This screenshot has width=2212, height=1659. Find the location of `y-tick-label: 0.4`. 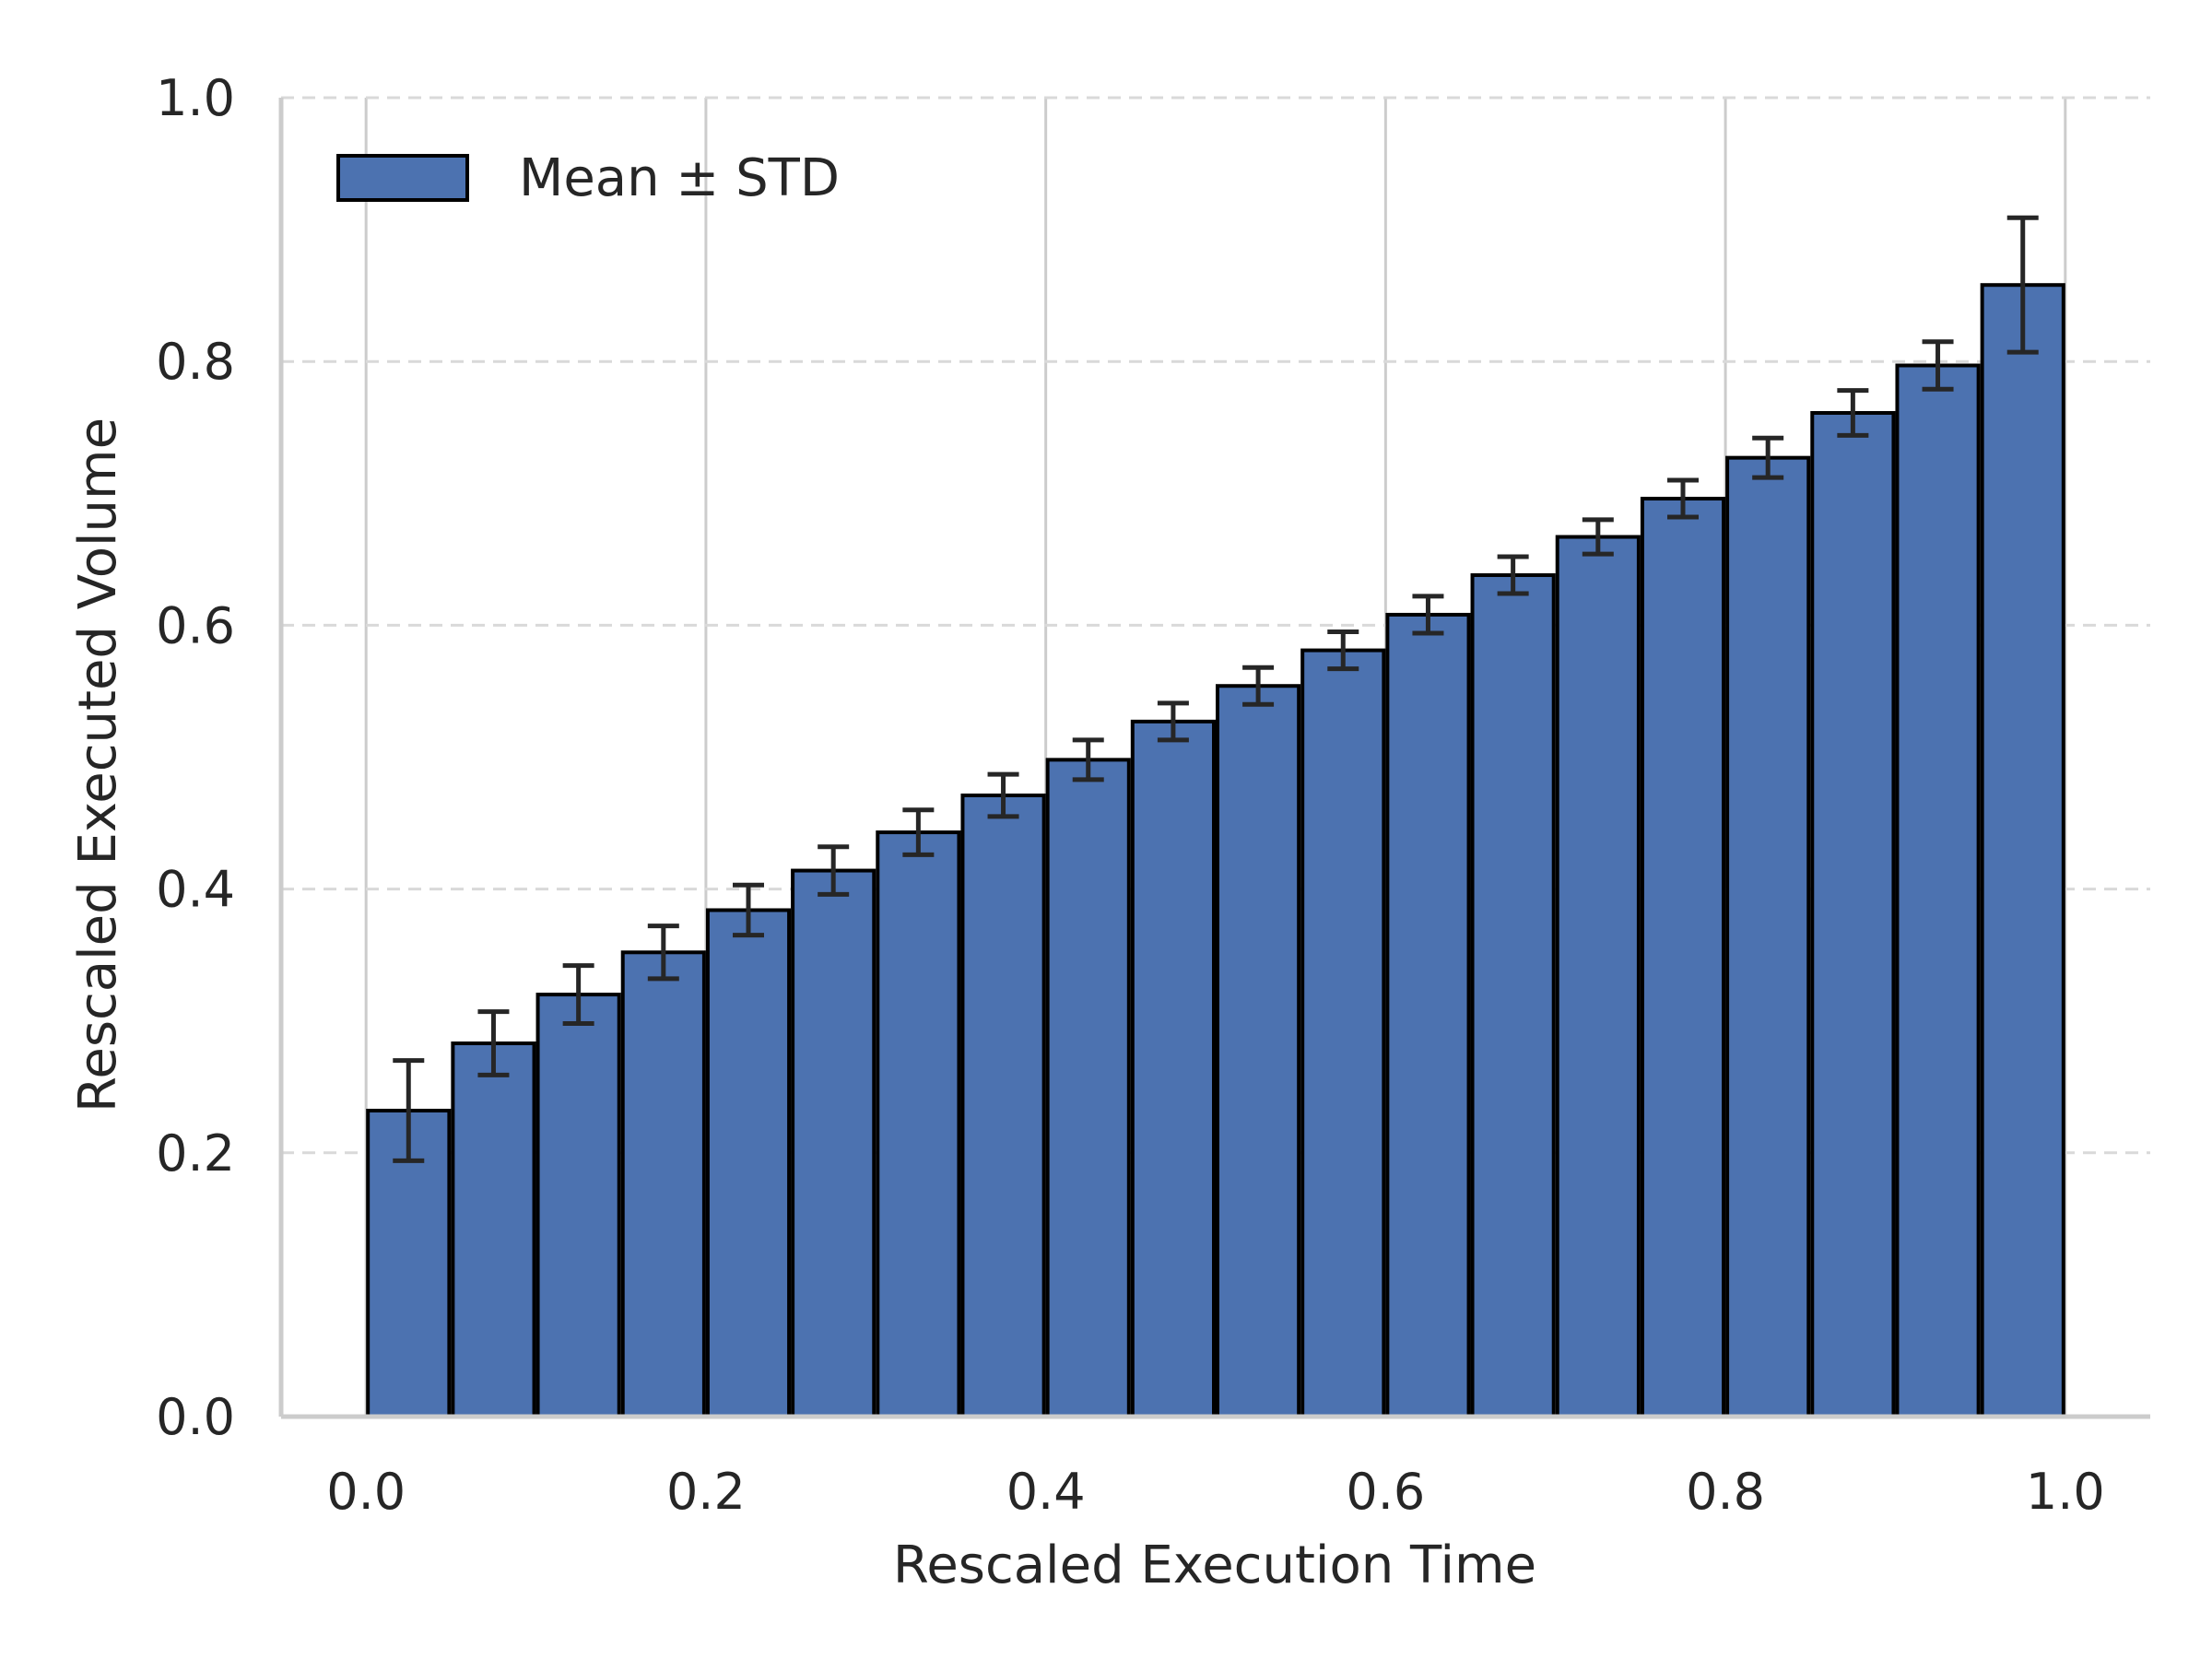

y-tick-label: 0.4 is located at coordinates (195, 890).